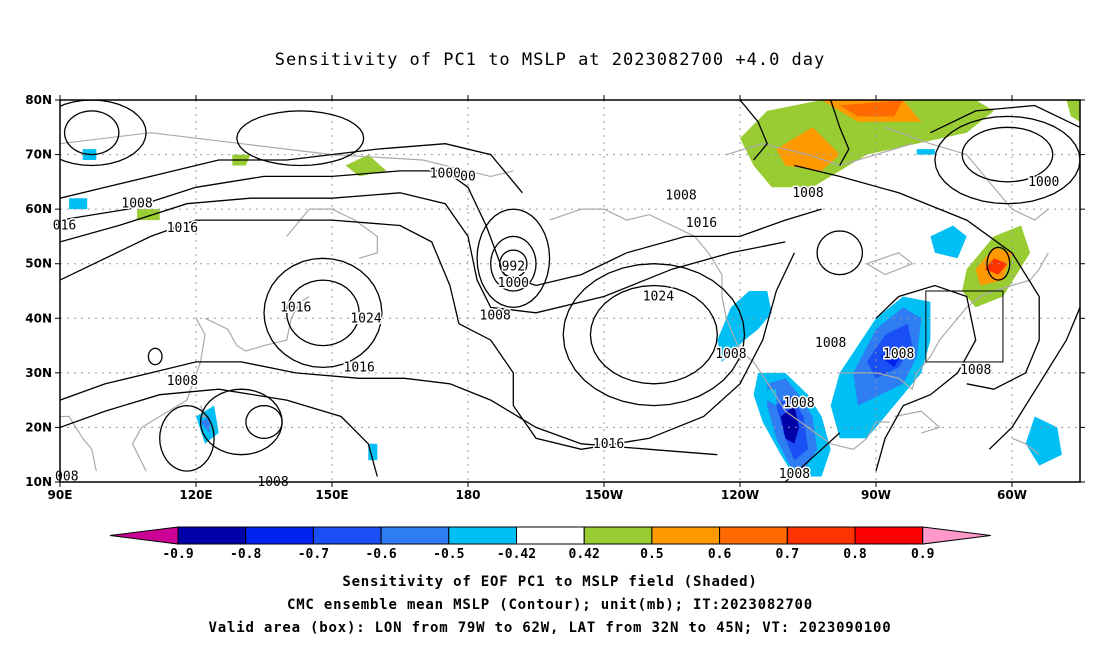  What do you see at coordinates (468, 176) in the screenshot?
I see `contour-label: 00` at bounding box center [468, 176].